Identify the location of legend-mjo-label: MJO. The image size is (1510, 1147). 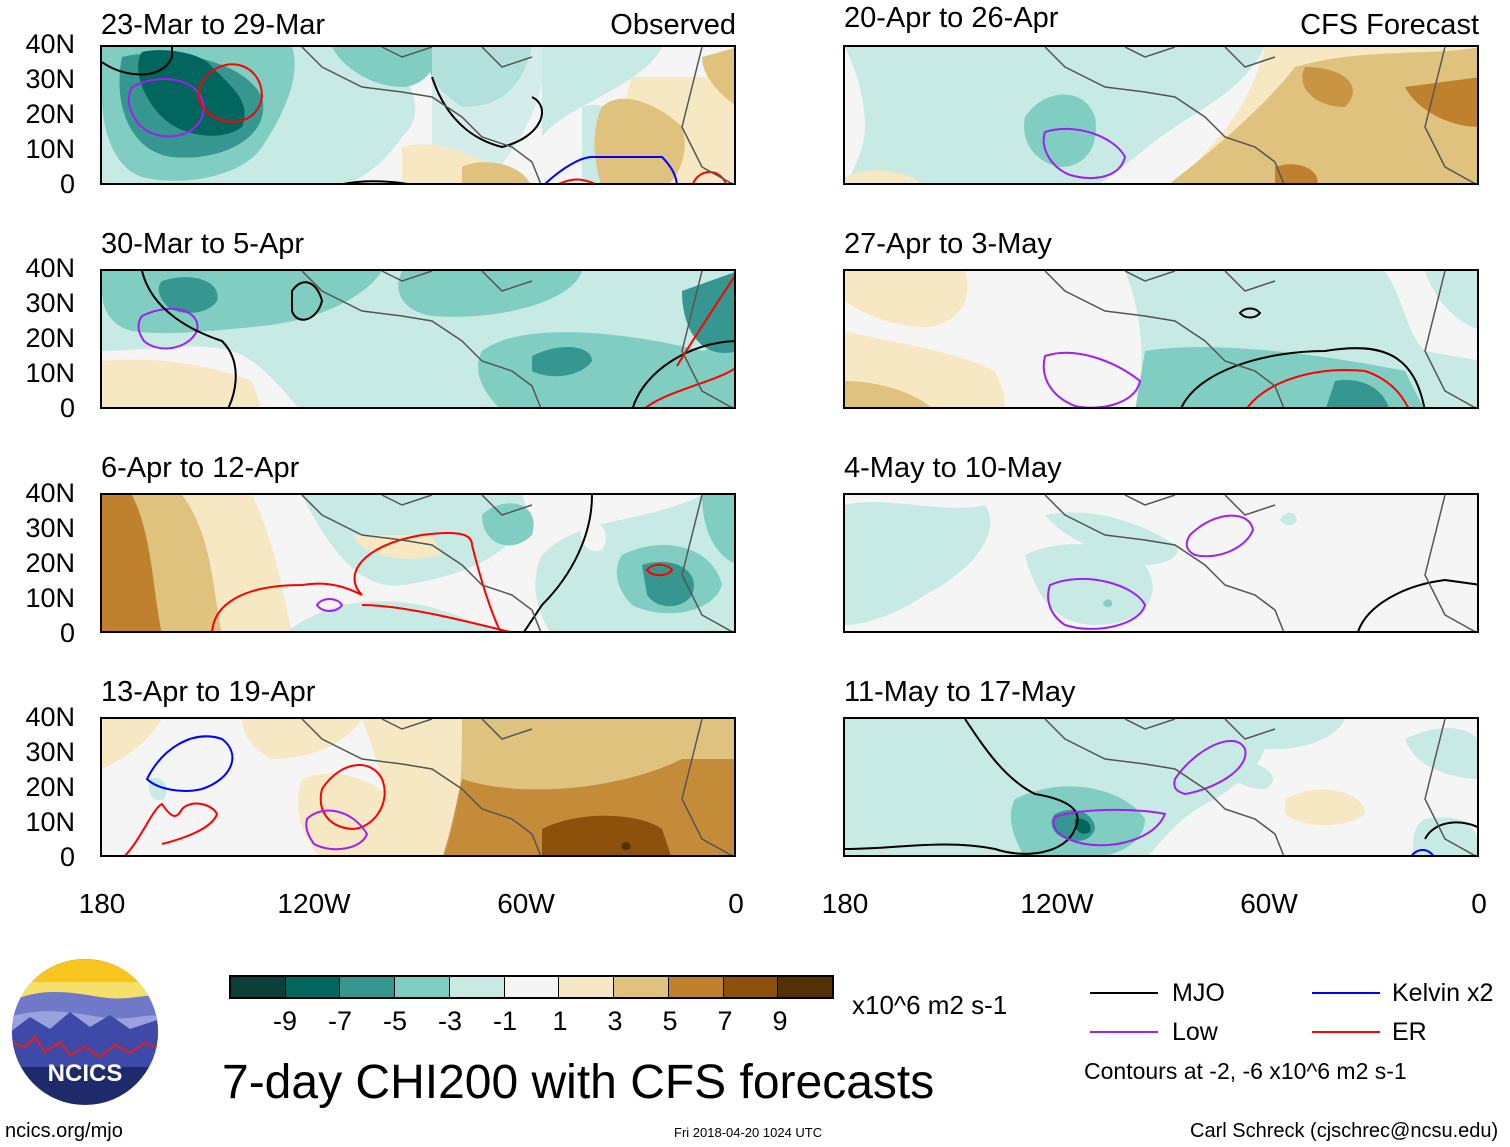
(1198, 993).